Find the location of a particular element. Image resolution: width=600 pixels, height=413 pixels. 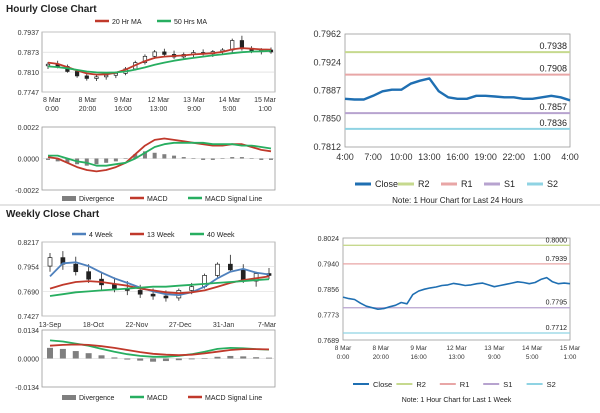

legend-label: MACD is located at coordinates (157, 398).